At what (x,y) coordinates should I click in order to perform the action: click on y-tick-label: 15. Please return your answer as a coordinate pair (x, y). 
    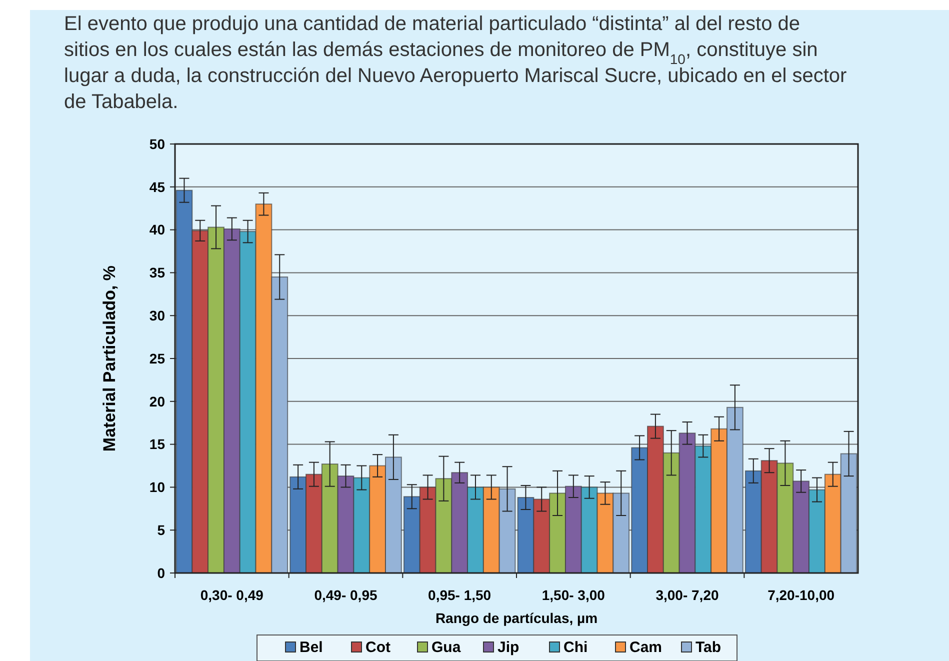
    Looking at the image, I should click on (157, 444).